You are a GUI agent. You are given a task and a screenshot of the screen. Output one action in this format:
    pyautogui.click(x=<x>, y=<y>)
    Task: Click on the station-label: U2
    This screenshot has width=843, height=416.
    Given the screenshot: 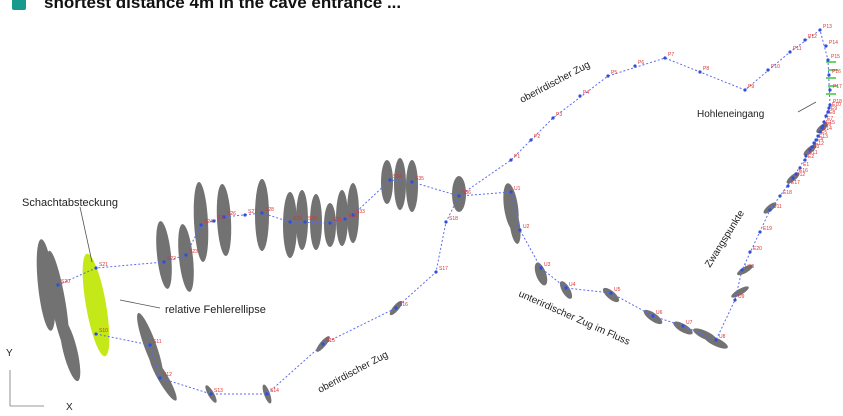 What is the action you would take?
    pyautogui.click(x=526, y=227)
    